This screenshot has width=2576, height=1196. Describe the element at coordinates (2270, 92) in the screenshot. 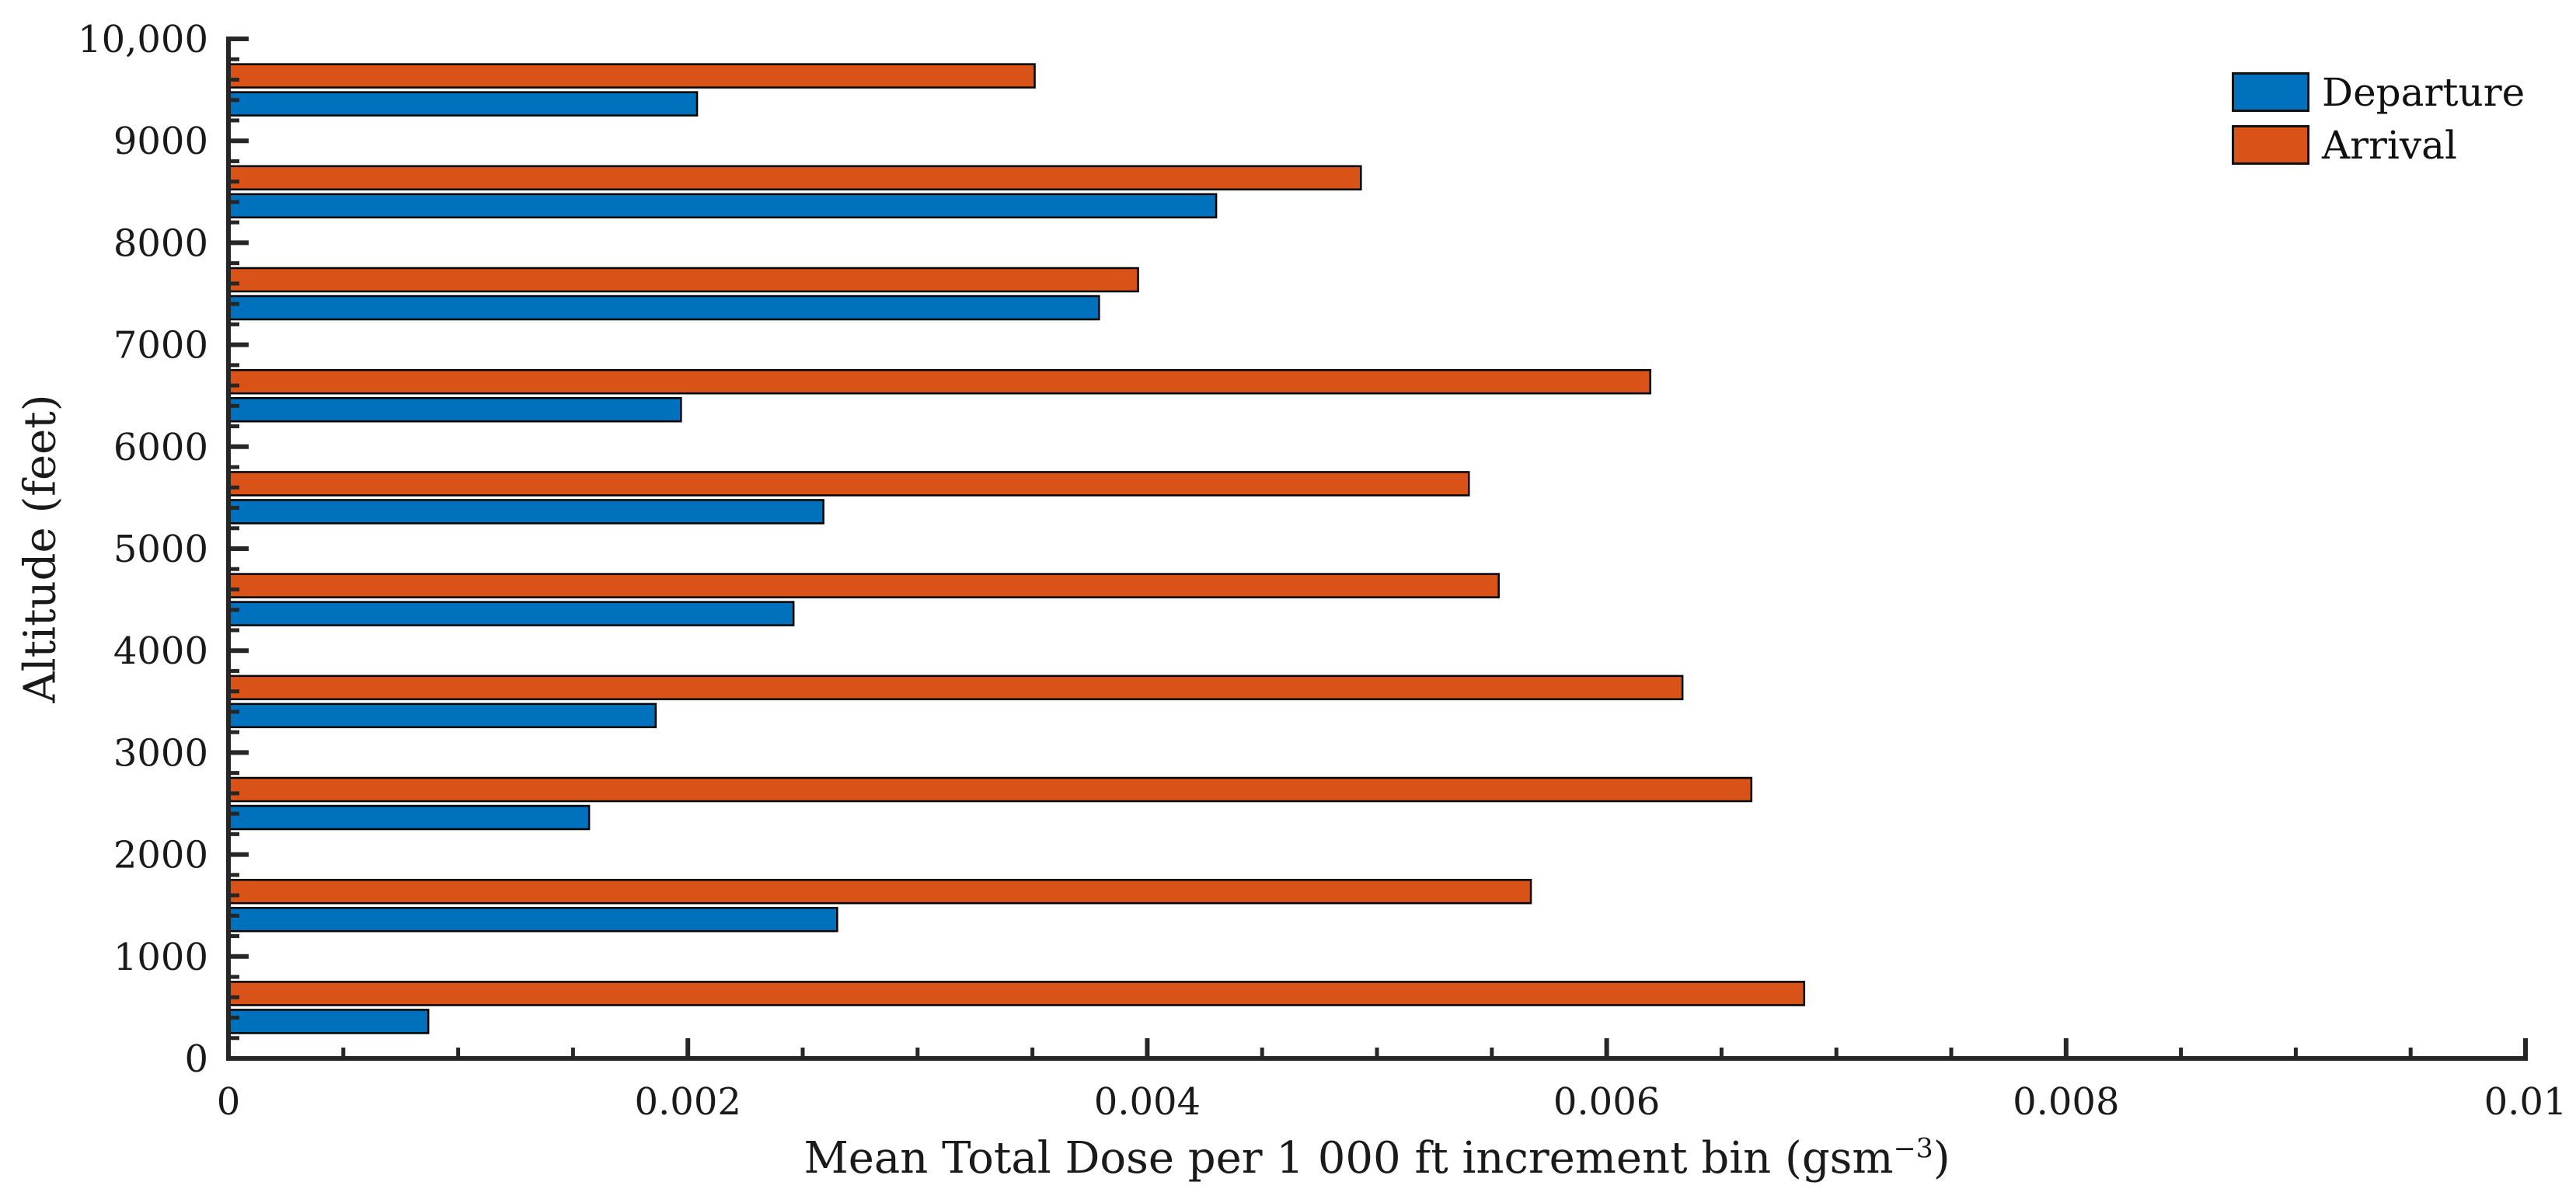

I see `departure-color-swatch` at that location.